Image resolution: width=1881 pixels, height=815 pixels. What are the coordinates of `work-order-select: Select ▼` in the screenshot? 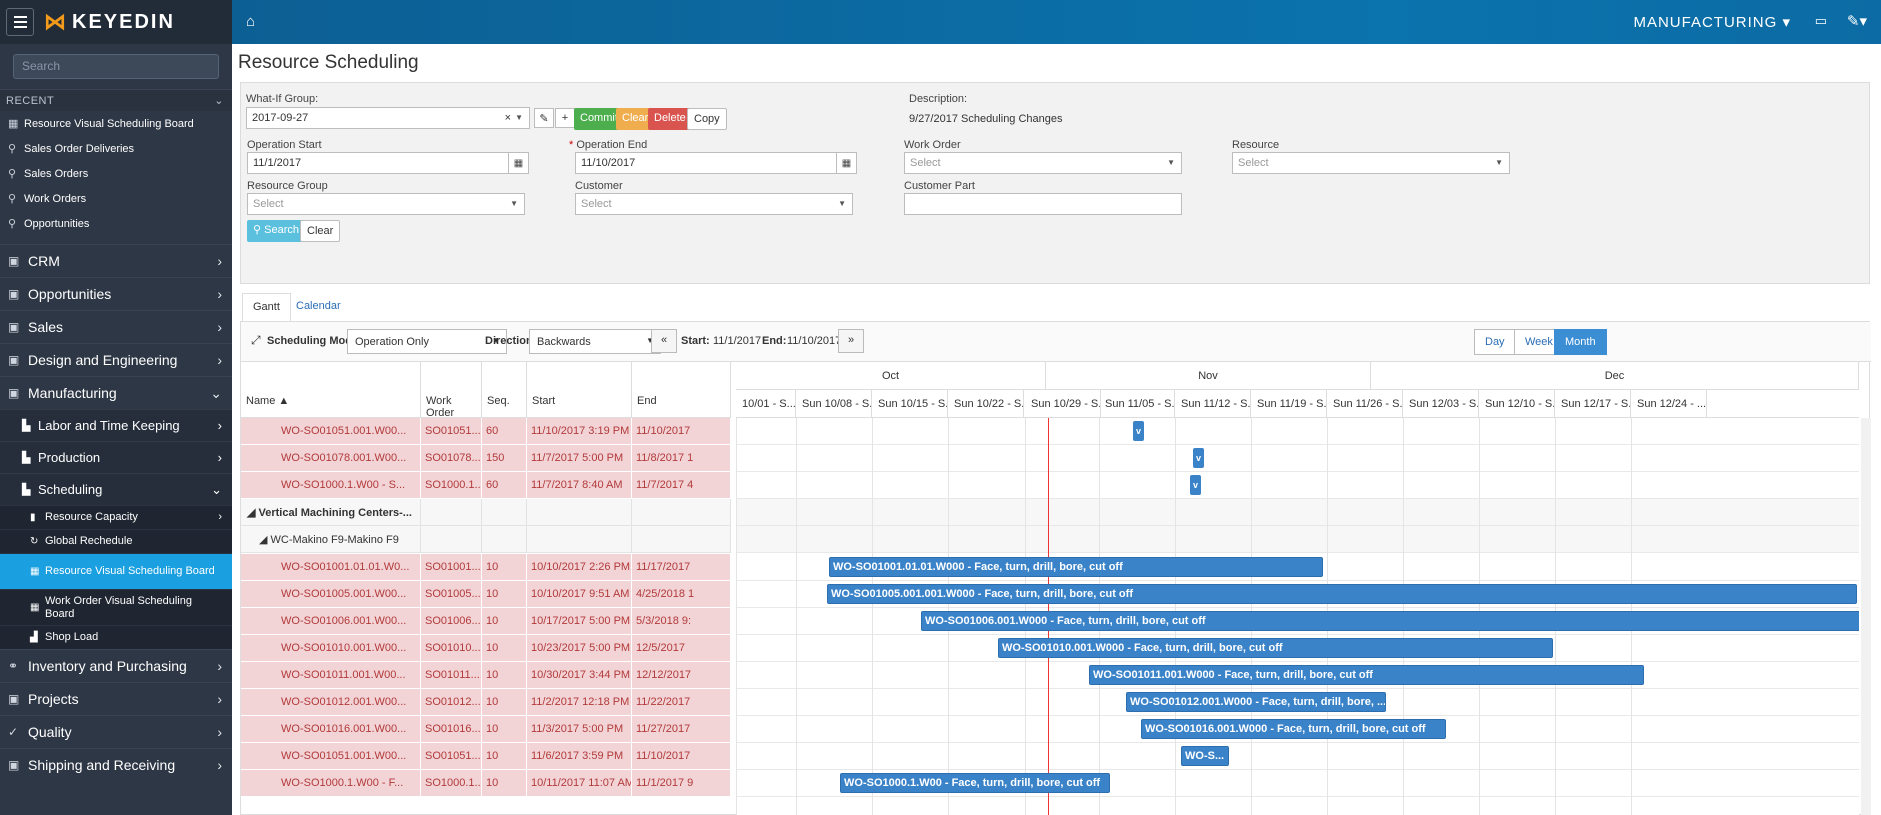 It's located at (1043, 163).